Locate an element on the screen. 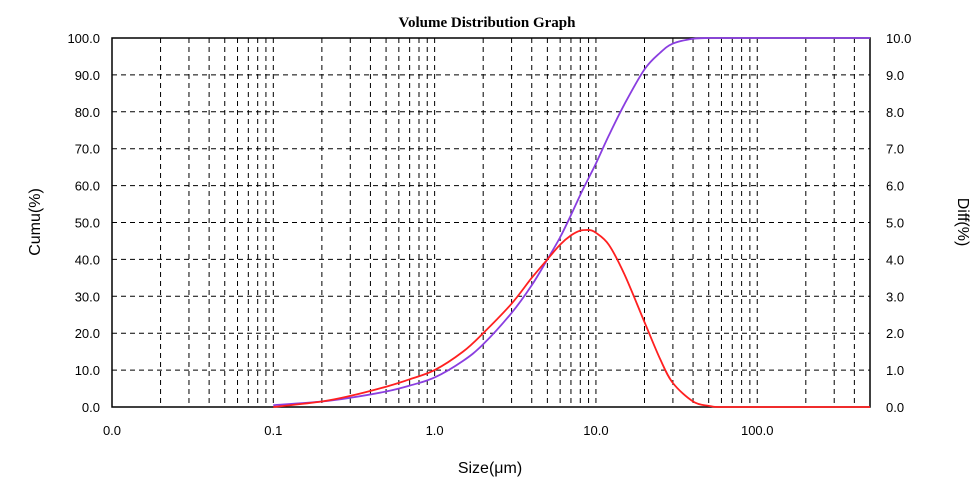 This screenshot has width=974, height=477. x-tick-label: 0.1 is located at coordinates (273, 430).